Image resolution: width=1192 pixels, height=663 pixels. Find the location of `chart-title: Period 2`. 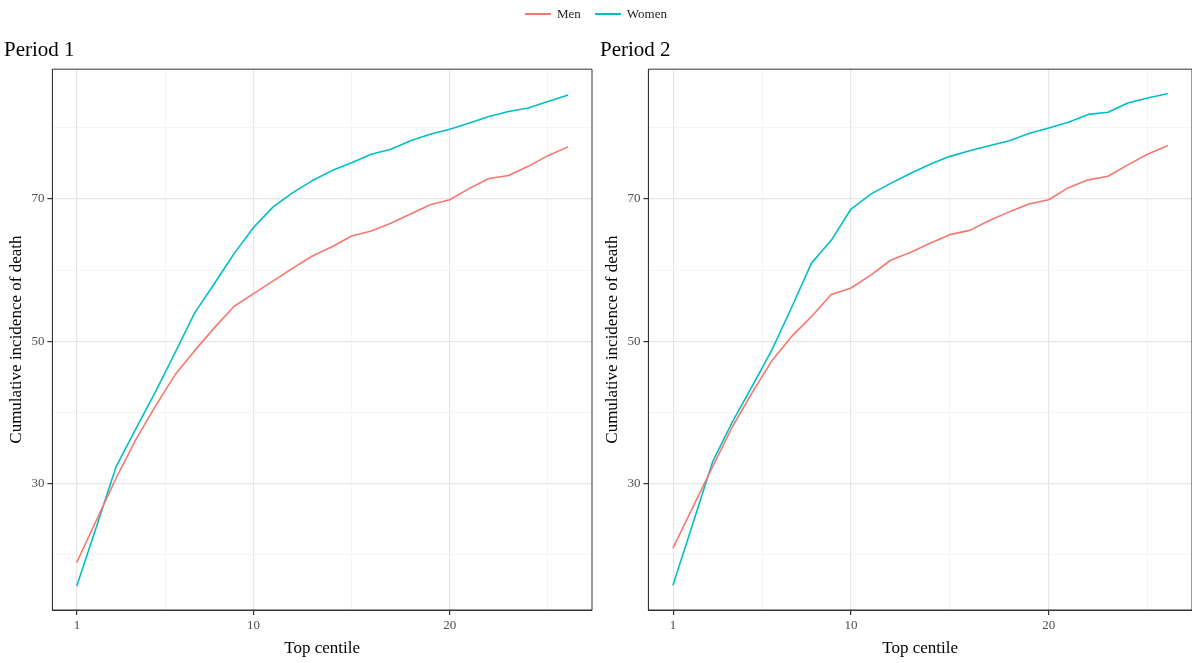

chart-title: Period 2 is located at coordinates (635, 49).